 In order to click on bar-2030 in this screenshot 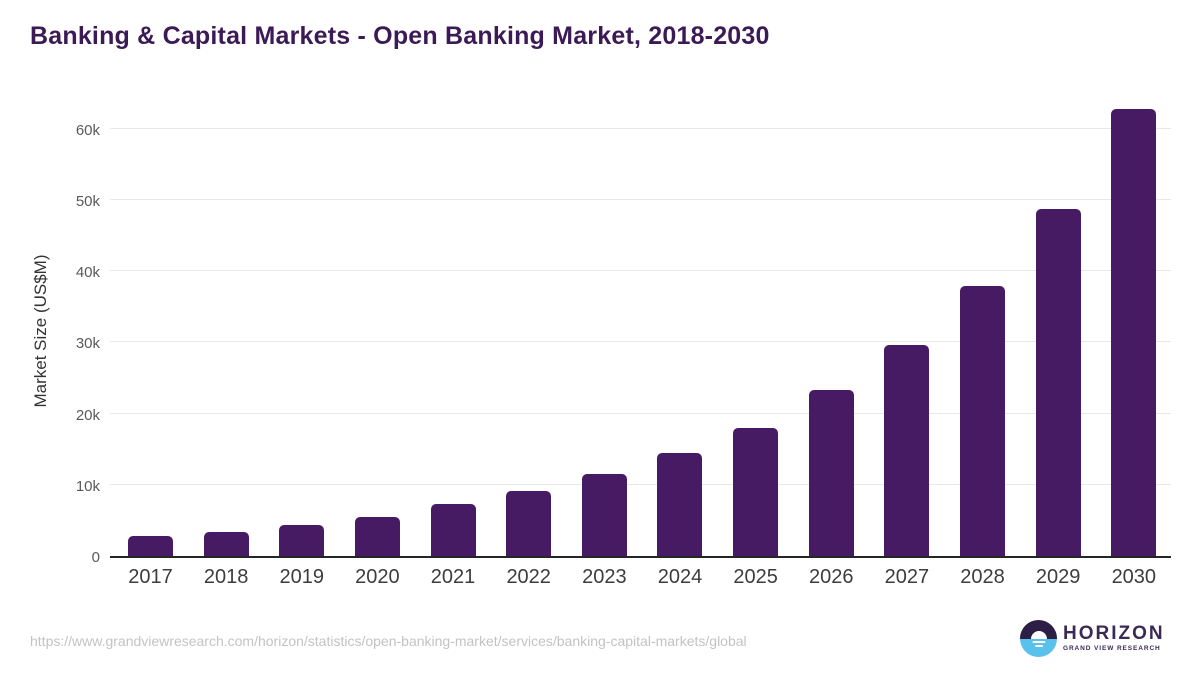, I will do `click(1134, 332)`.